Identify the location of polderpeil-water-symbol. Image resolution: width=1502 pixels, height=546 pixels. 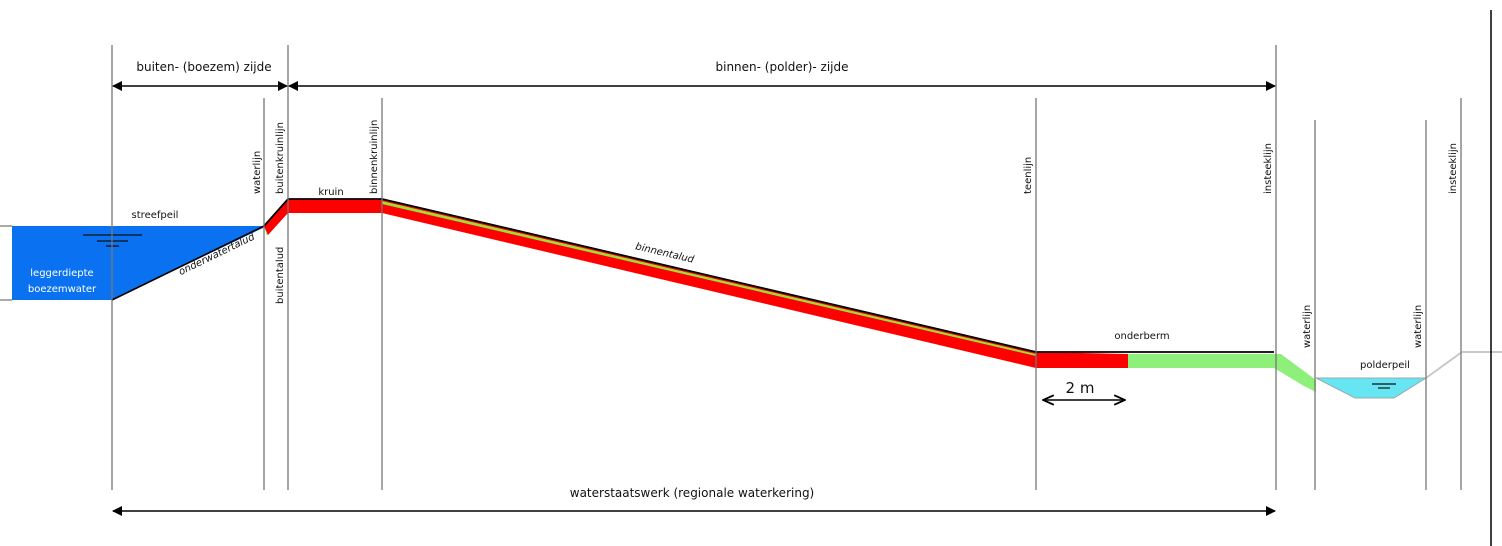
(1384, 386).